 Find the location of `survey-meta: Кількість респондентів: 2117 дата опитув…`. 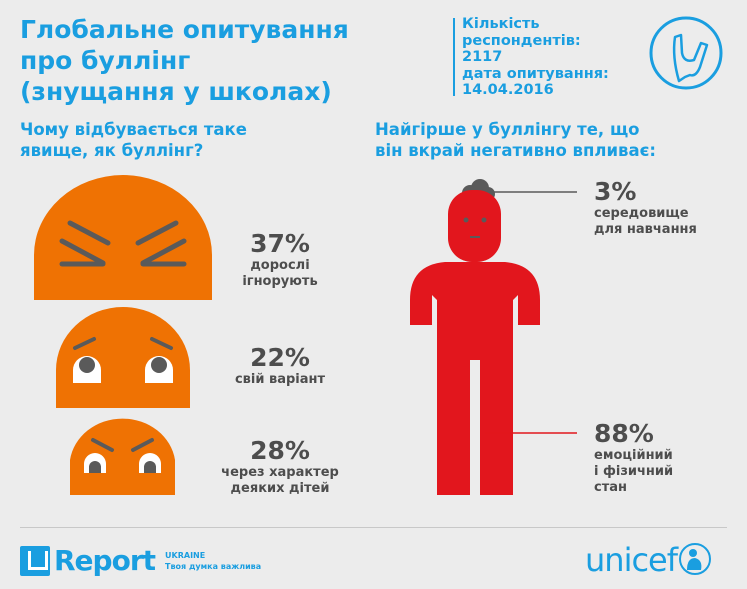

survey-meta: Кількість респондентів: 2117 дата опитув… is located at coordinates (535, 57).